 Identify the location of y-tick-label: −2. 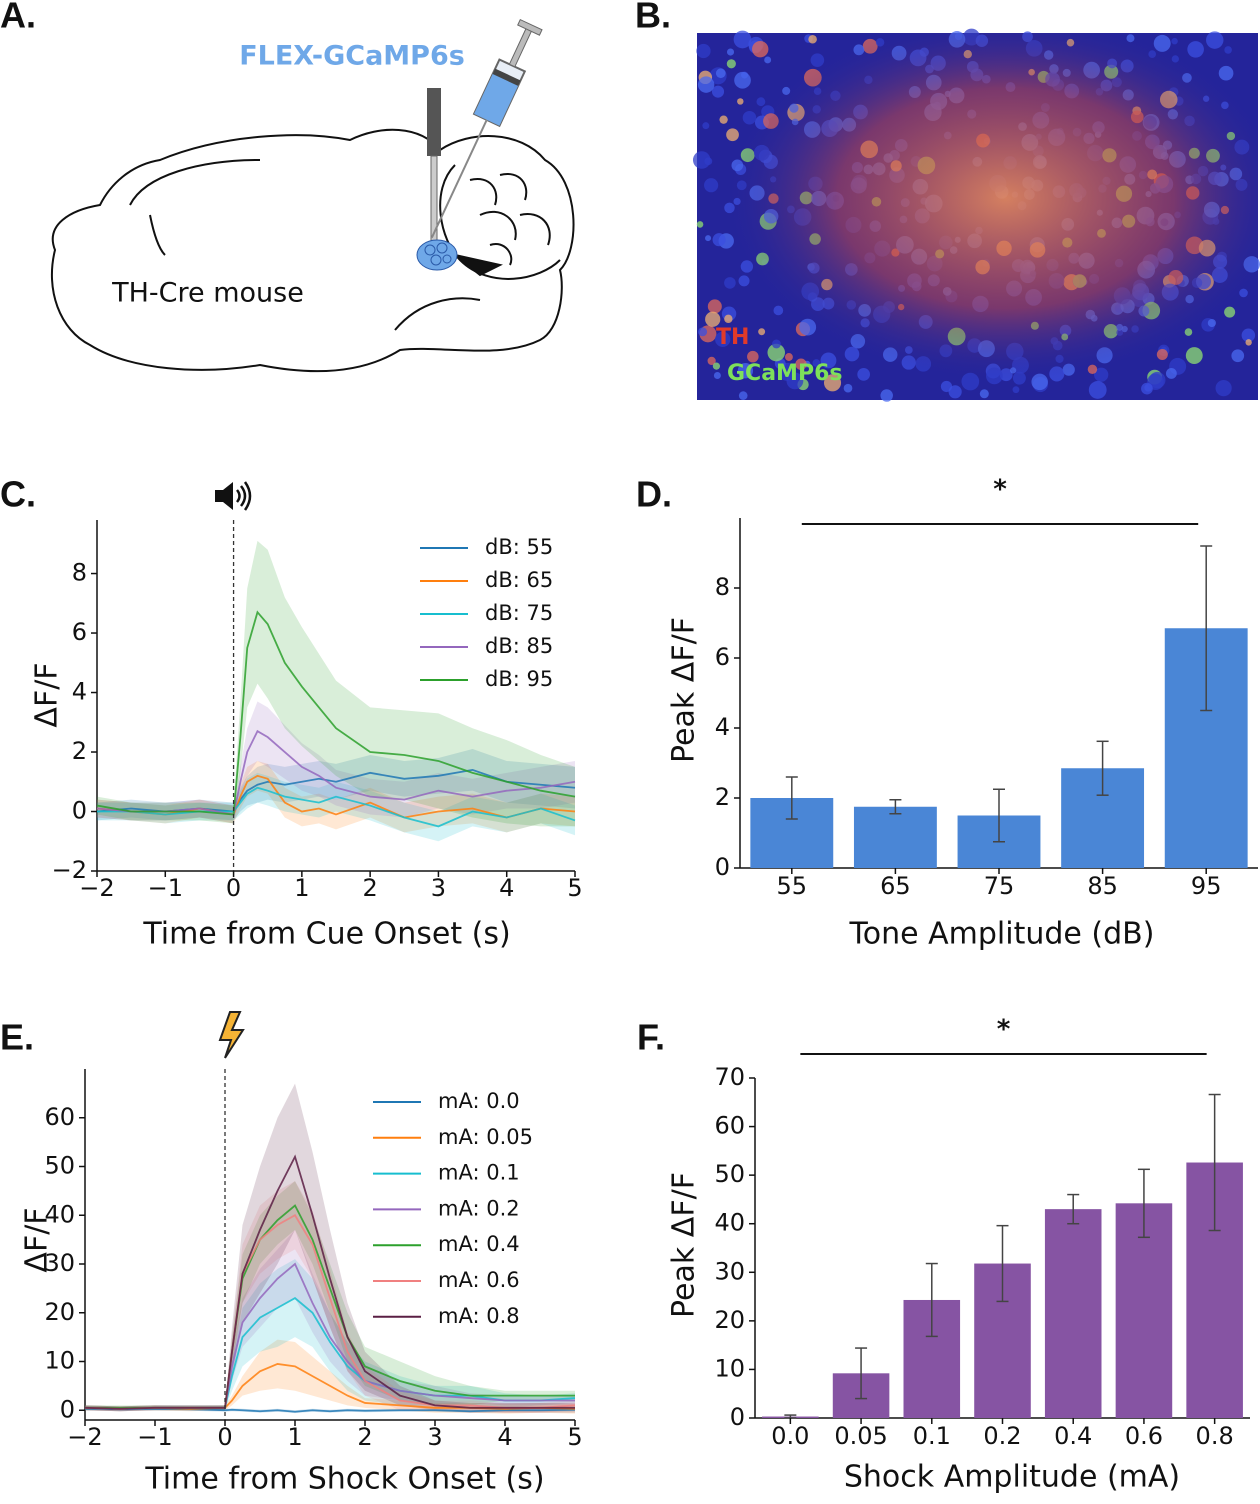
(69, 870).